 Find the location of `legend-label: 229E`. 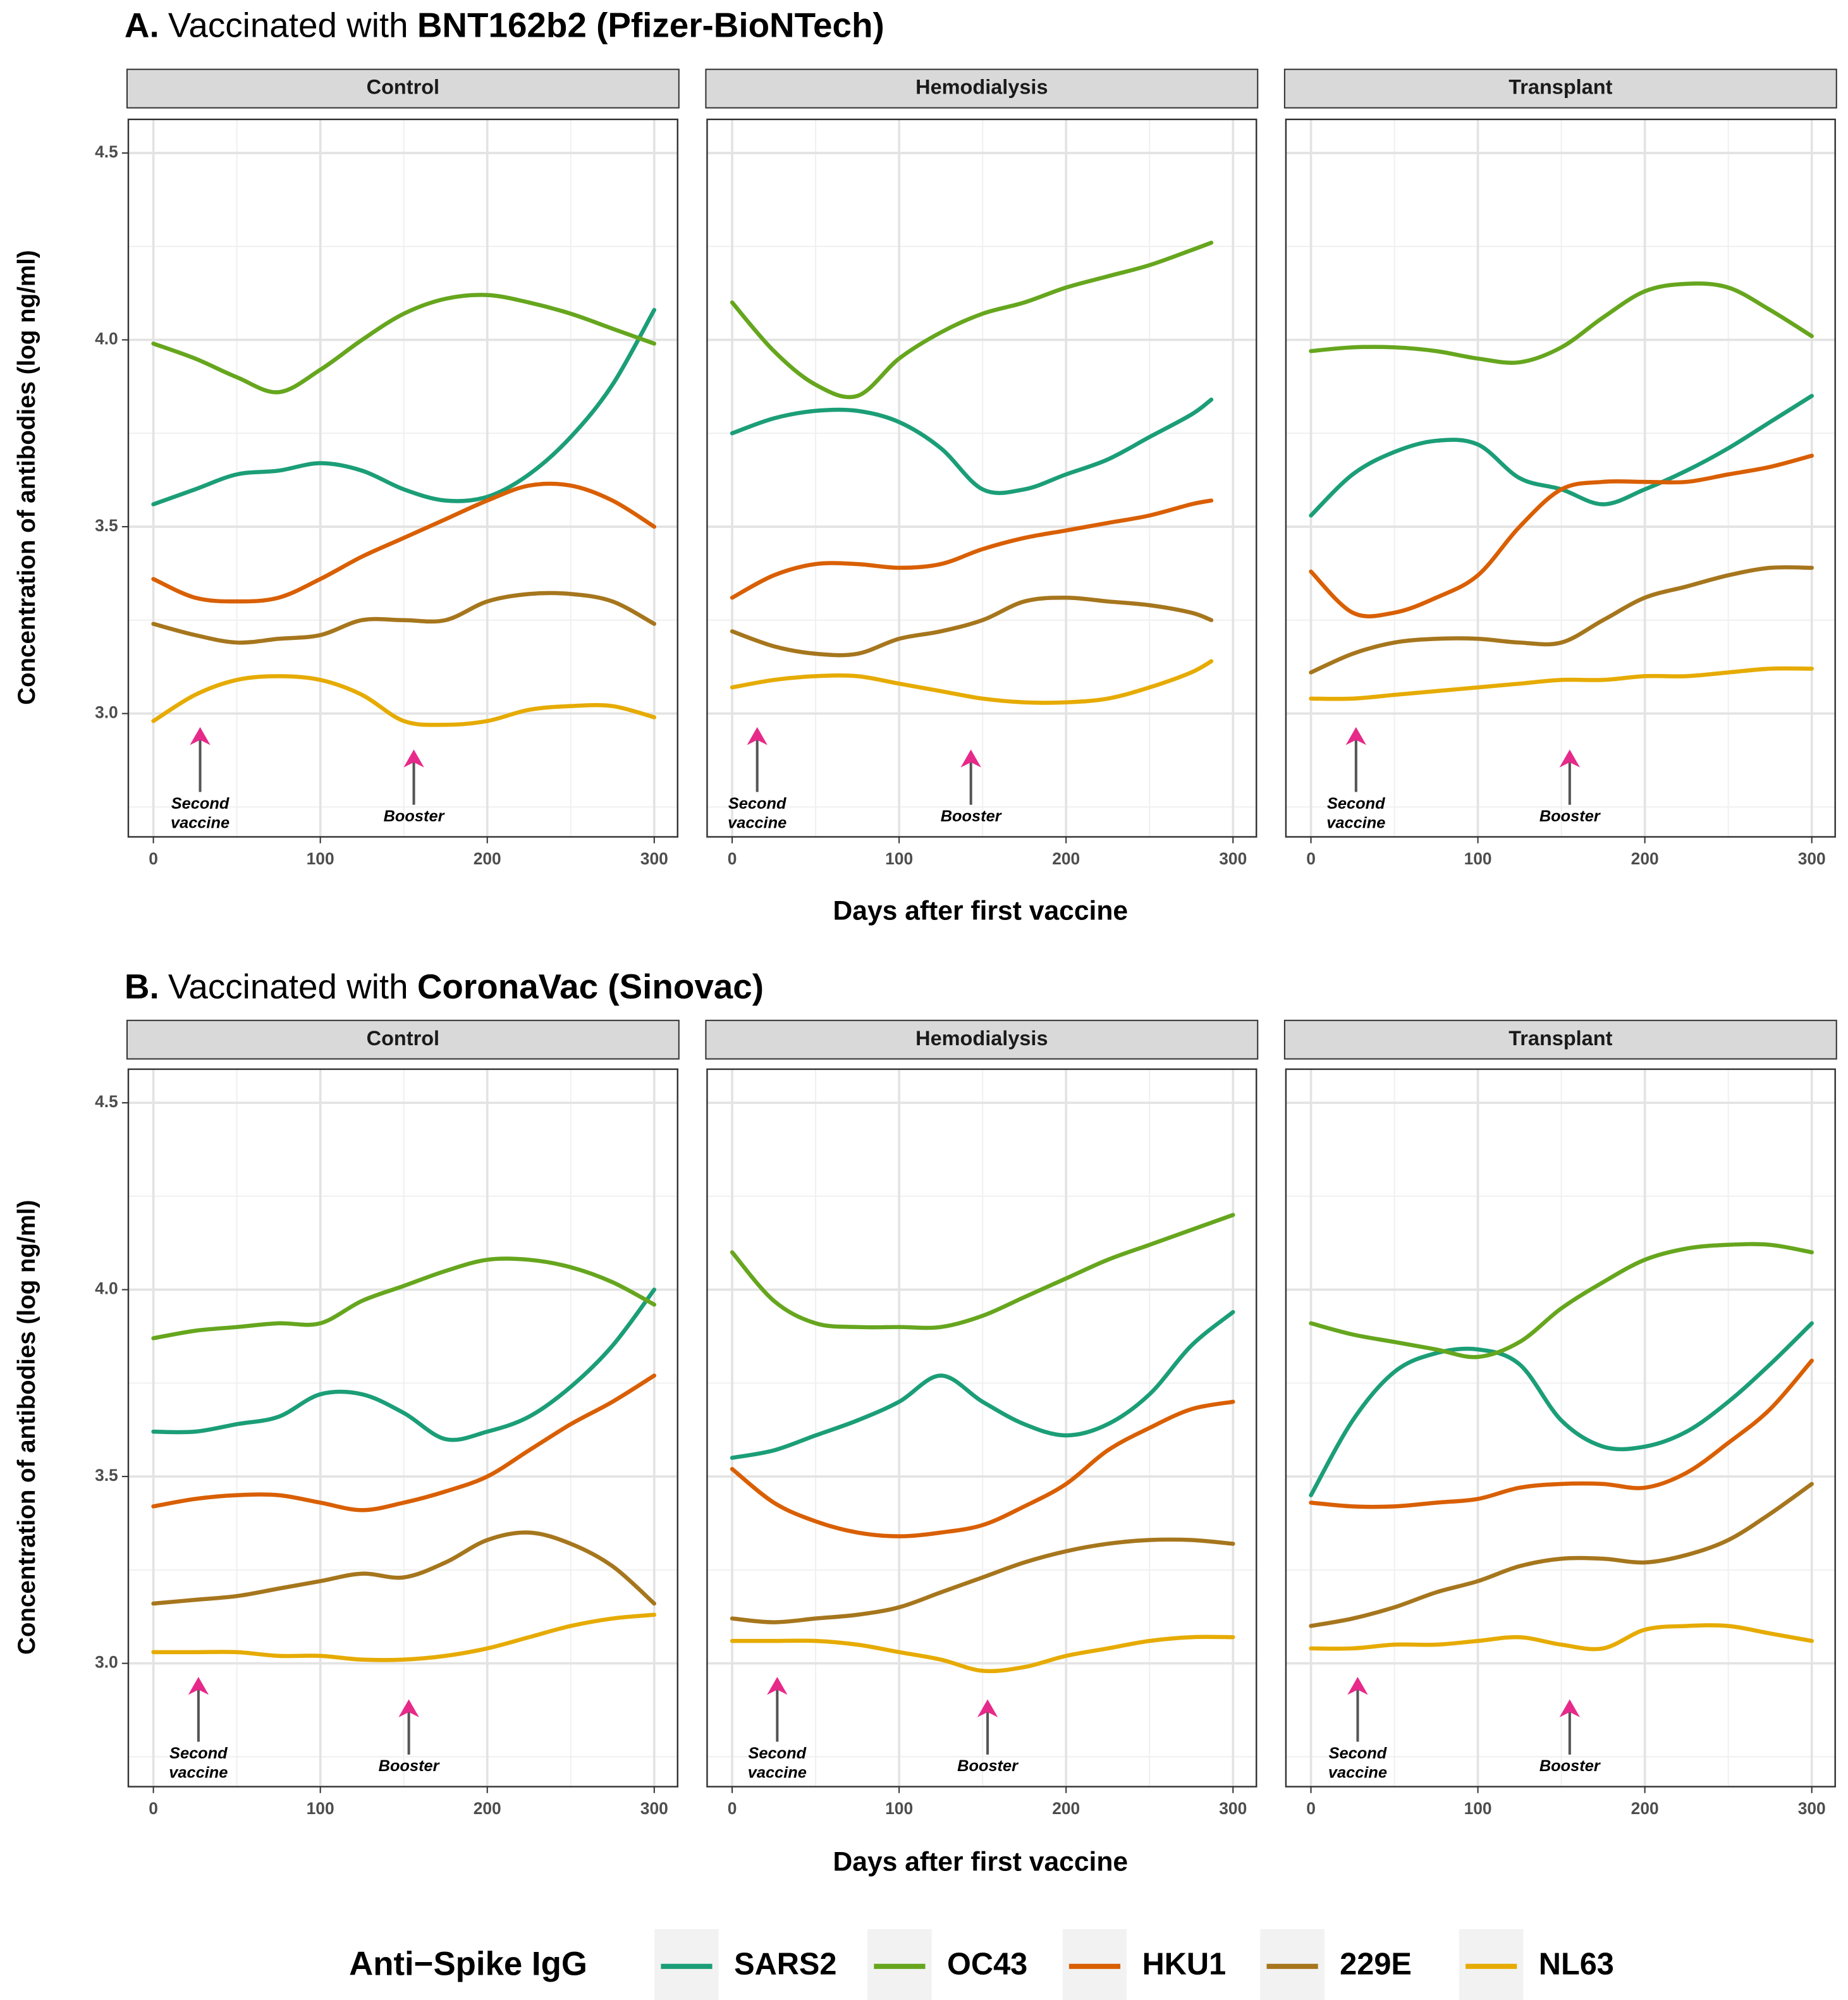

legend-label: 229E is located at coordinates (1376, 1965).